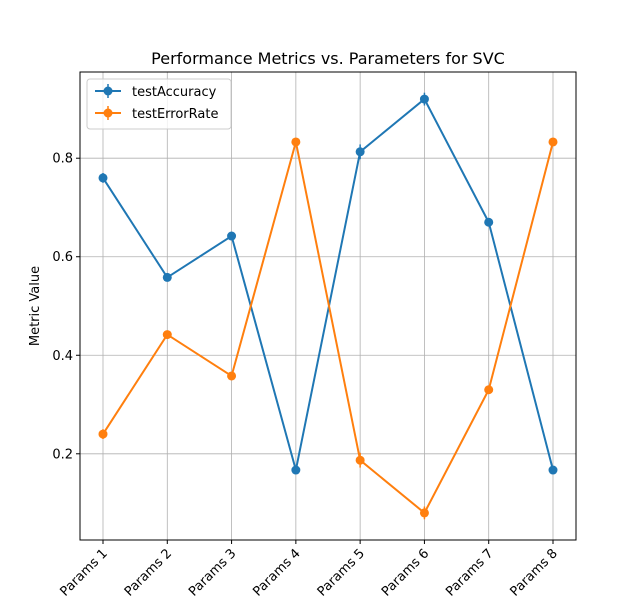 The height and width of the screenshot is (606, 640). I want to click on legend-item: testAccuracy, so click(156, 92).